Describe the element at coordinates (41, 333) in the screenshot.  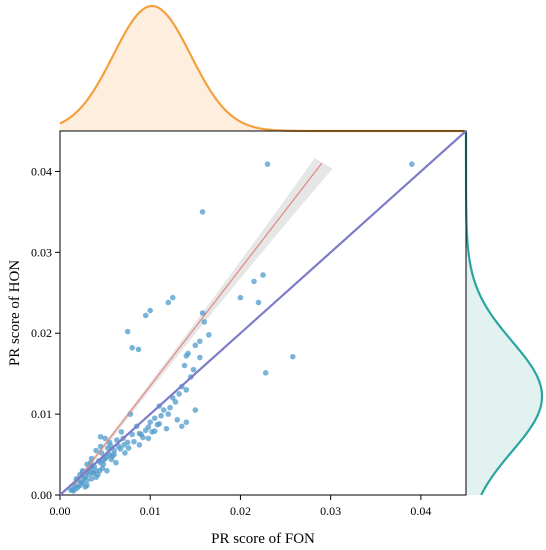
I see `y-tick-label: 0.02` at that location.